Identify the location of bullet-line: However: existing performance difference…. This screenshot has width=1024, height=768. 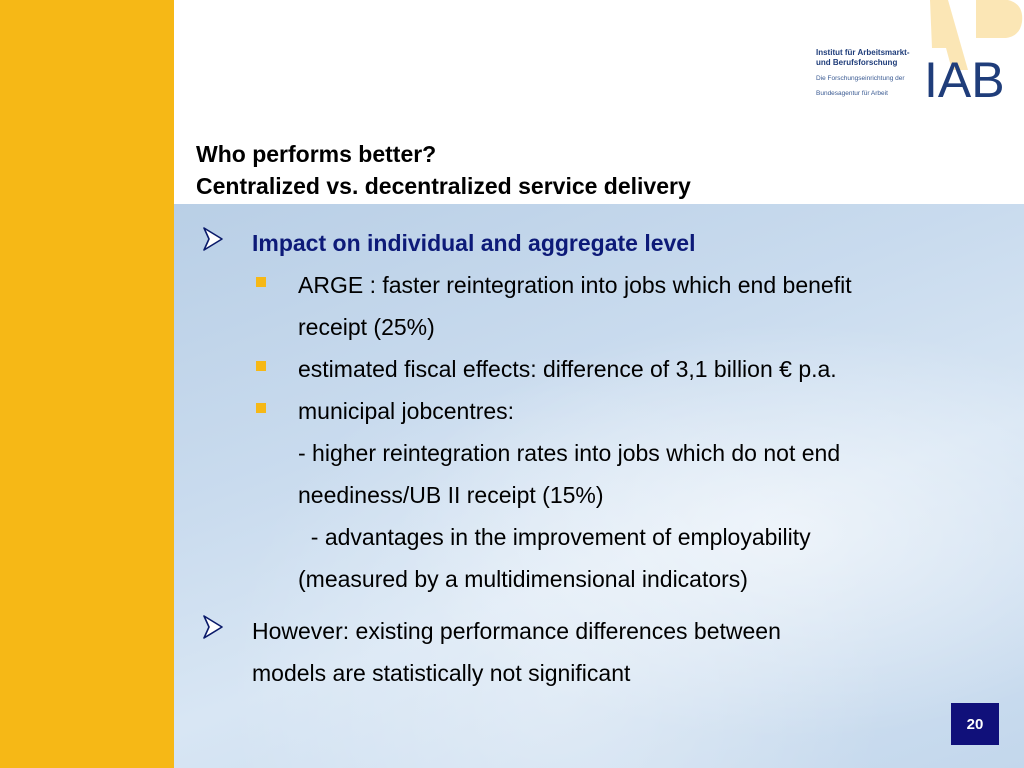
(516, 631).